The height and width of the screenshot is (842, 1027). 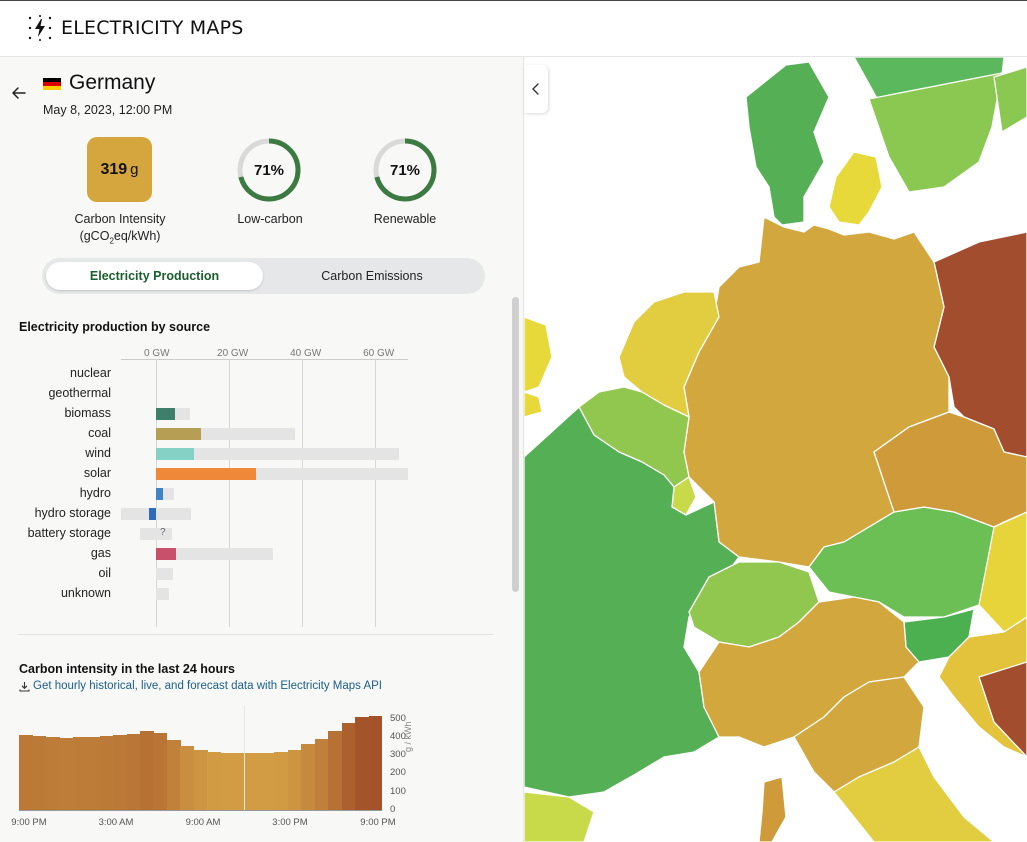 I want to click on low-carbon-ring, so click(x=269, y=170).